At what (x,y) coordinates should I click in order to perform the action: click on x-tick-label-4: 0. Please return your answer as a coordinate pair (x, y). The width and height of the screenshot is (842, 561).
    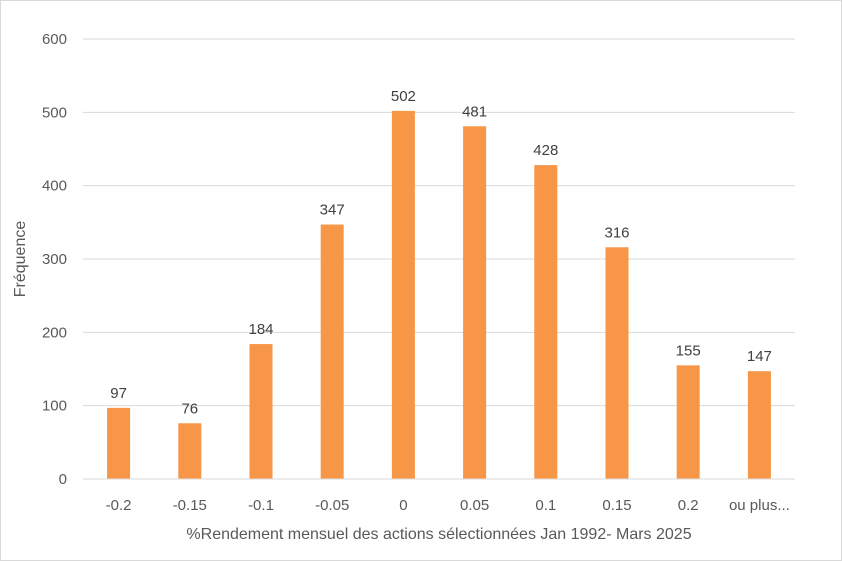
    Looking at the image, I should click on (403, 505).